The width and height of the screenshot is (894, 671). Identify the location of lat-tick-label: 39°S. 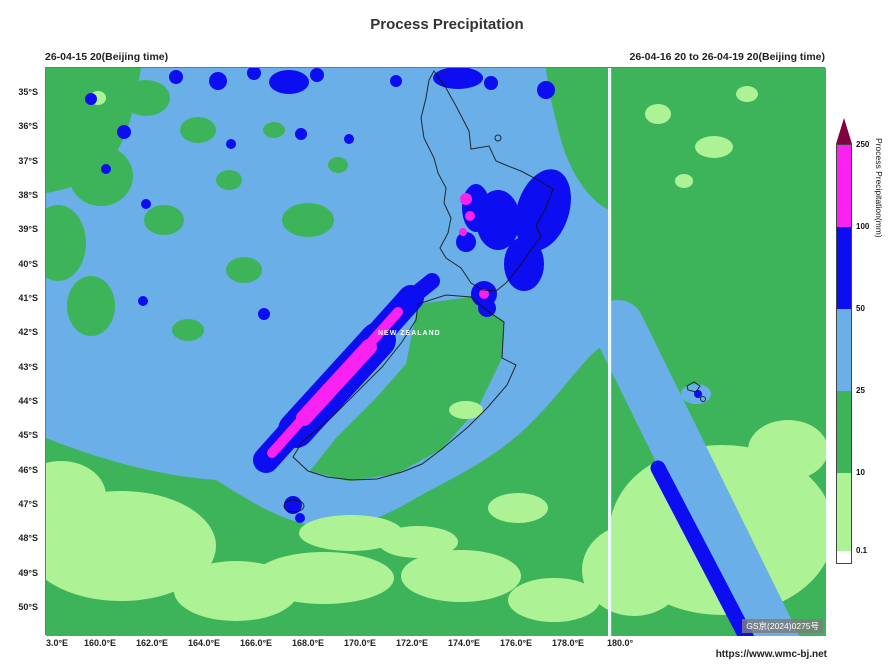
(28, 229).